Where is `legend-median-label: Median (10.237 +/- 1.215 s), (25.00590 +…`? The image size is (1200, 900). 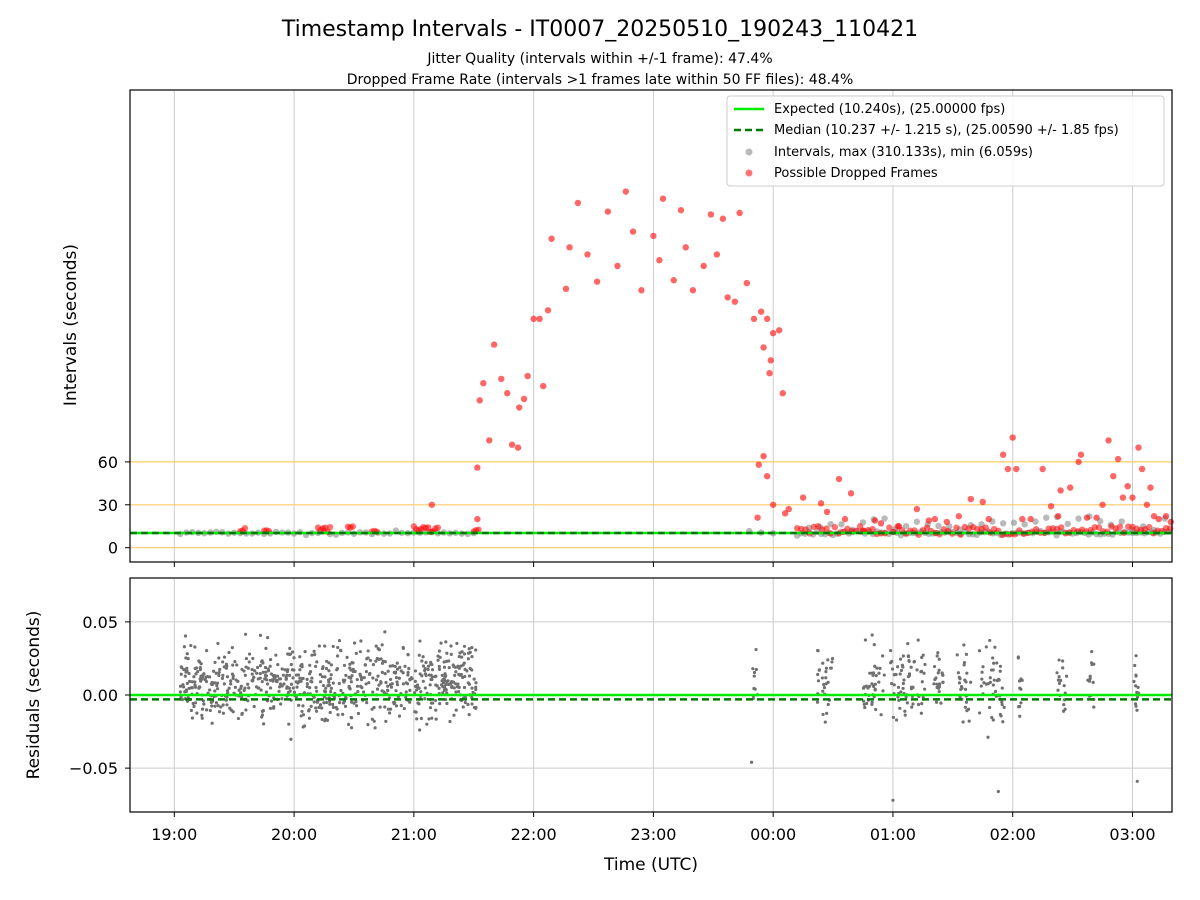
legend-median-label: Median (10.237 +/- 1.215 s), (25.00590 +… is located at coordinates (946, 130).